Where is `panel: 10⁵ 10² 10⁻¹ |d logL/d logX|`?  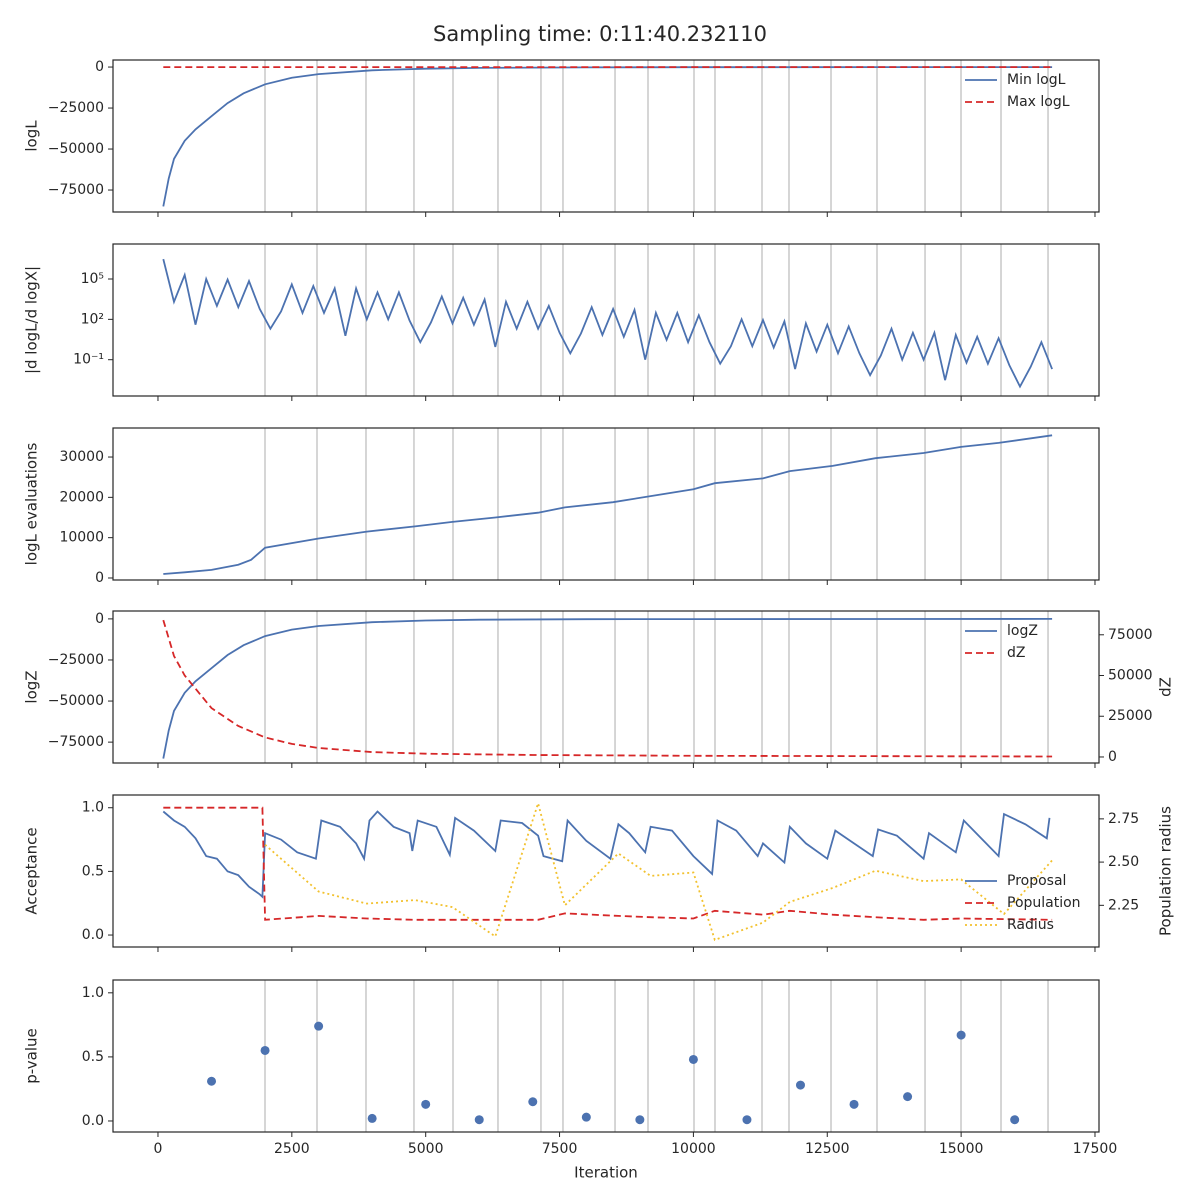 panel: 10⁵ 10² 10⁻¹ |d logL/d logX| is located at coordinates (561, 322).